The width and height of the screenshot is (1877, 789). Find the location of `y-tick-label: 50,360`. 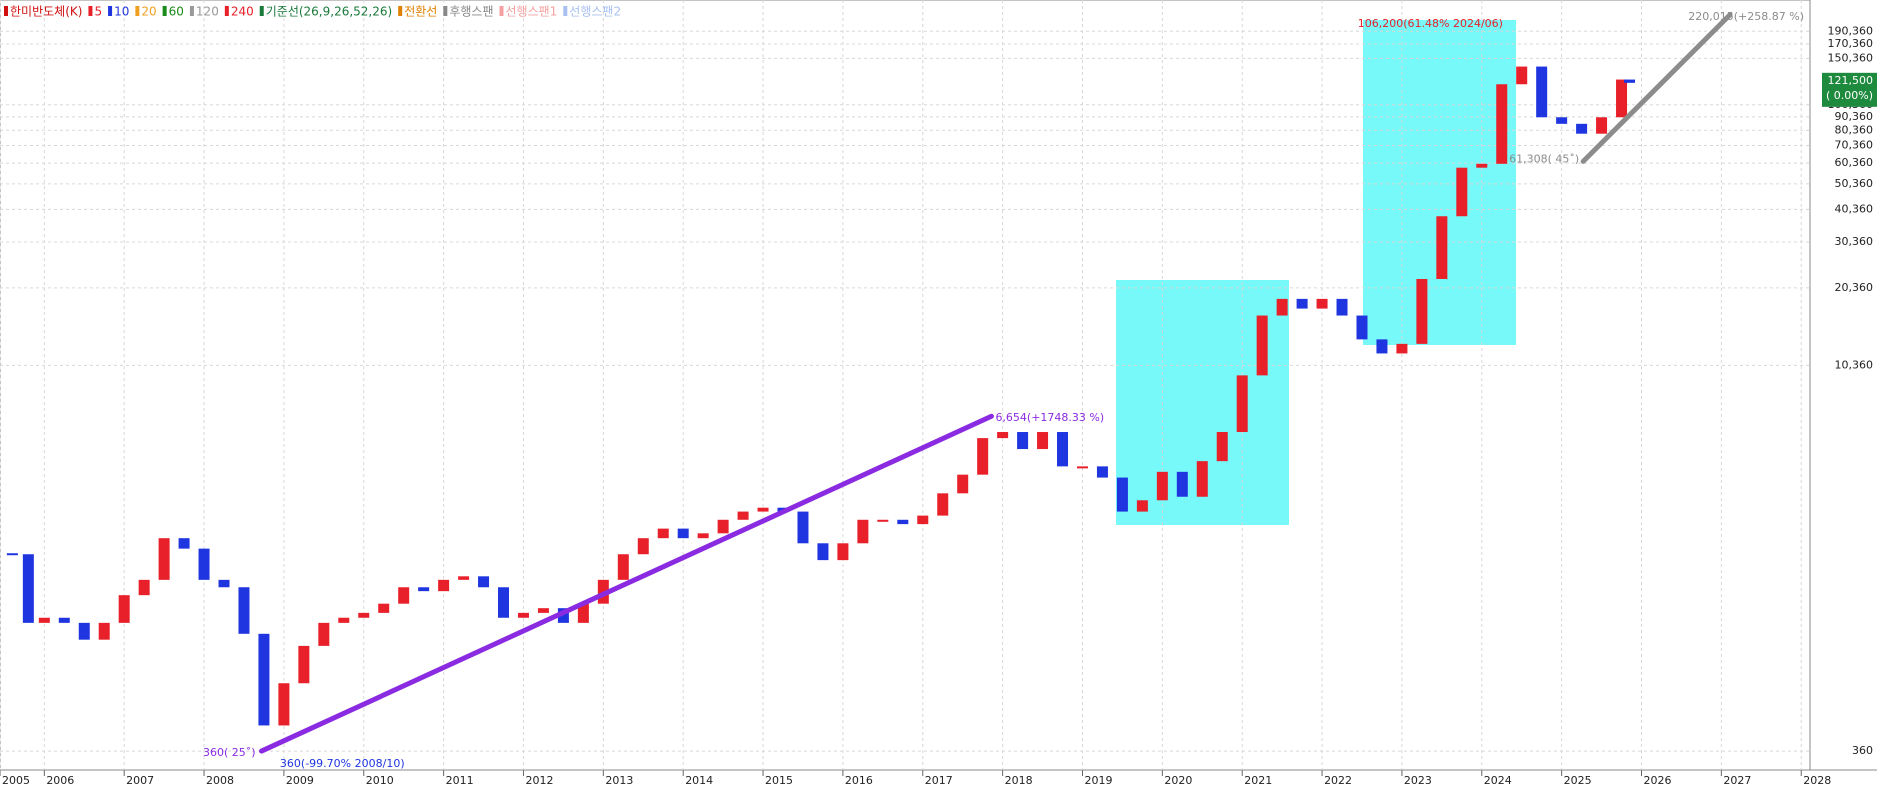

y-tick-label: 50,360 is located at coordinates (1854, 183).